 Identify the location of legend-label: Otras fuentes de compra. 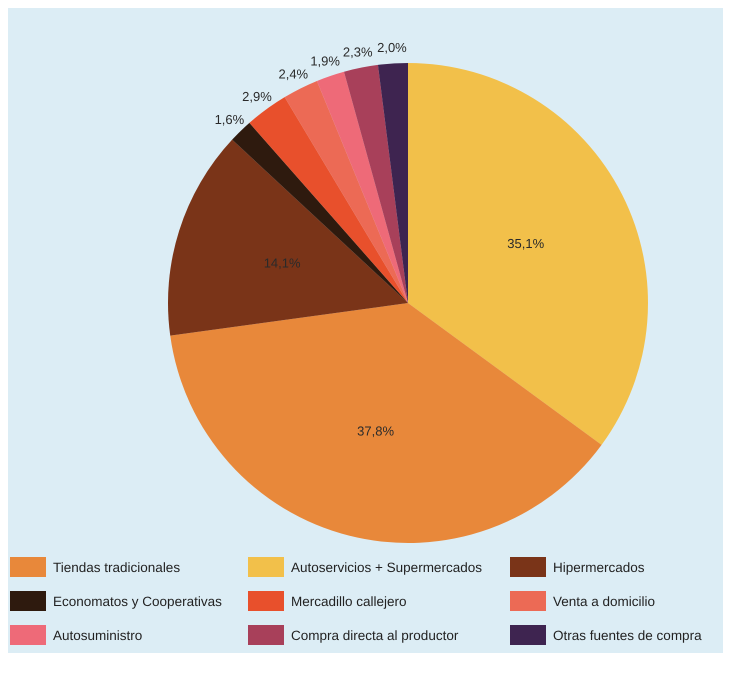
(627, 635).